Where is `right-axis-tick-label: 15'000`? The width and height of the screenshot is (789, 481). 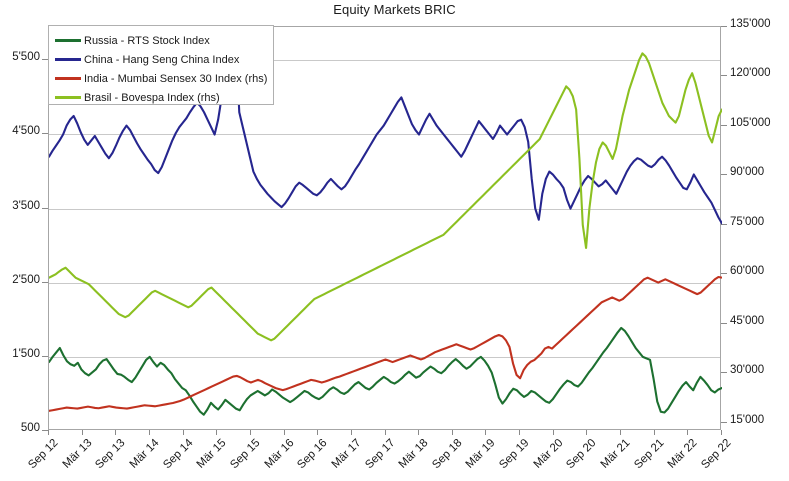
right-axis-tick-label: 15'000 is located at coordinates (747, 419).